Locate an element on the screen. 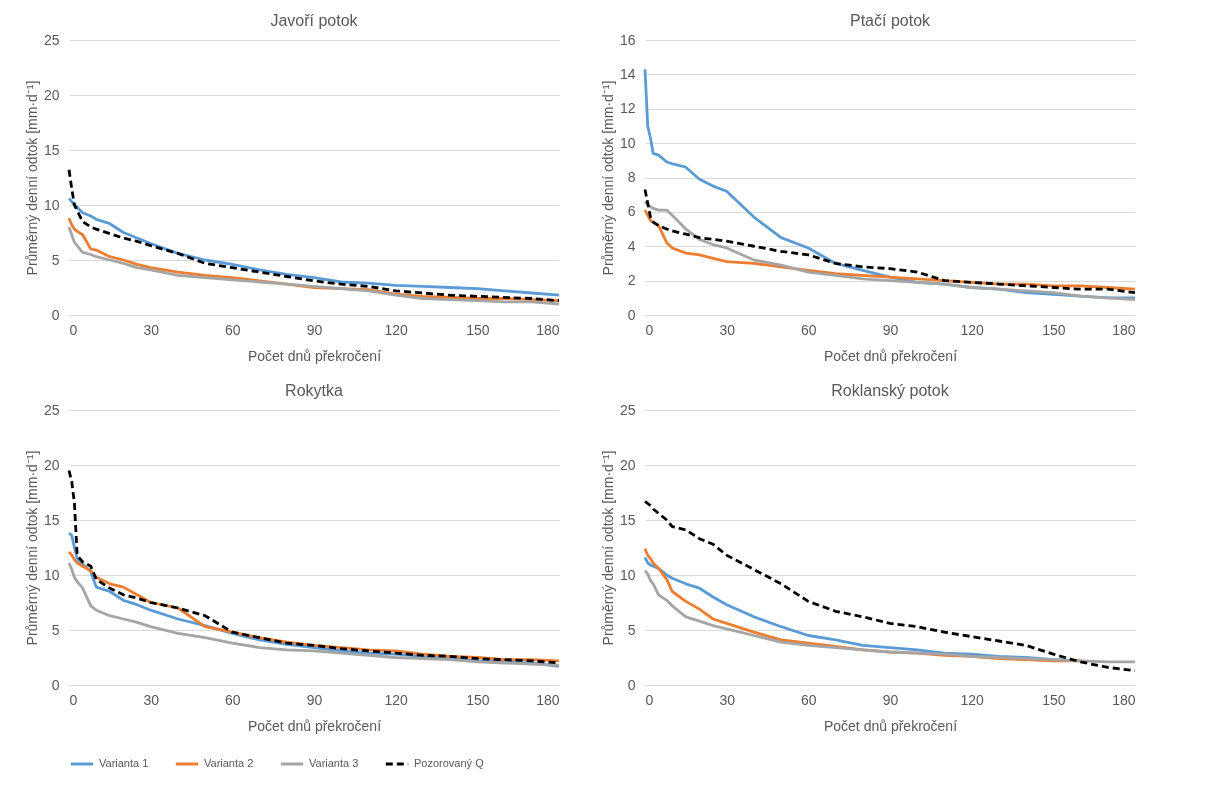  chart-title: Javoří potok is located at coordinates (314, 20).